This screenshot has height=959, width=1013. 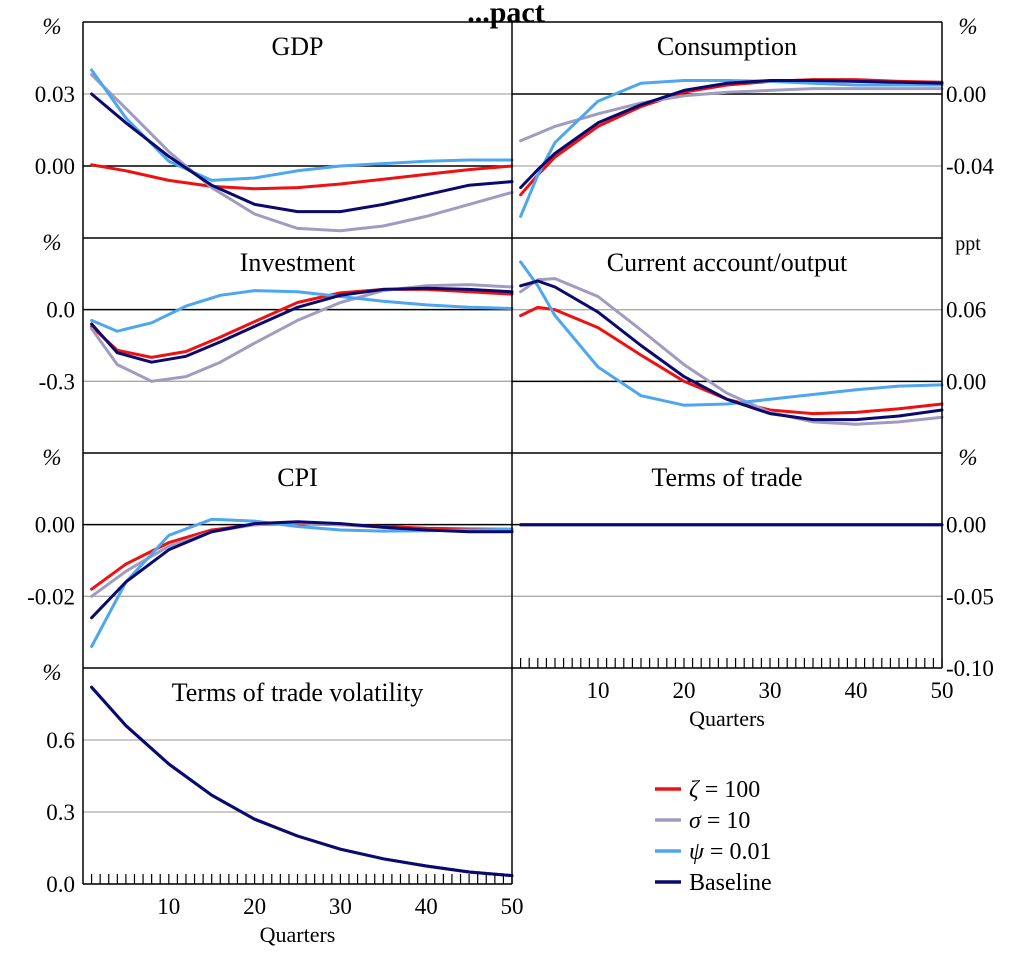 What do you see at coordinates (727, 262) in the screenshot?
I see `panel-title-current_account: Current account/output` at bounding box center [727, 262].